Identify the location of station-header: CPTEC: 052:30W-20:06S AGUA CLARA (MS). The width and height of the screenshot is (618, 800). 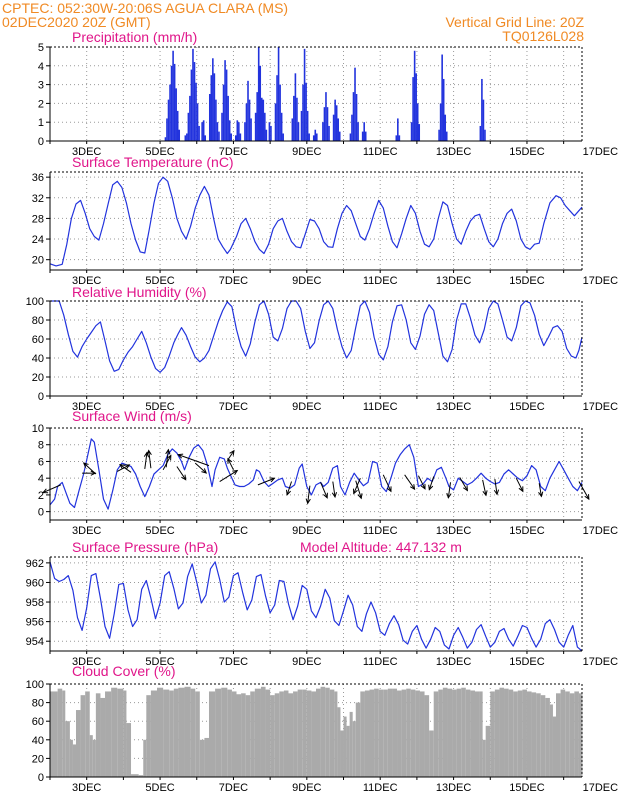
(145, 8).